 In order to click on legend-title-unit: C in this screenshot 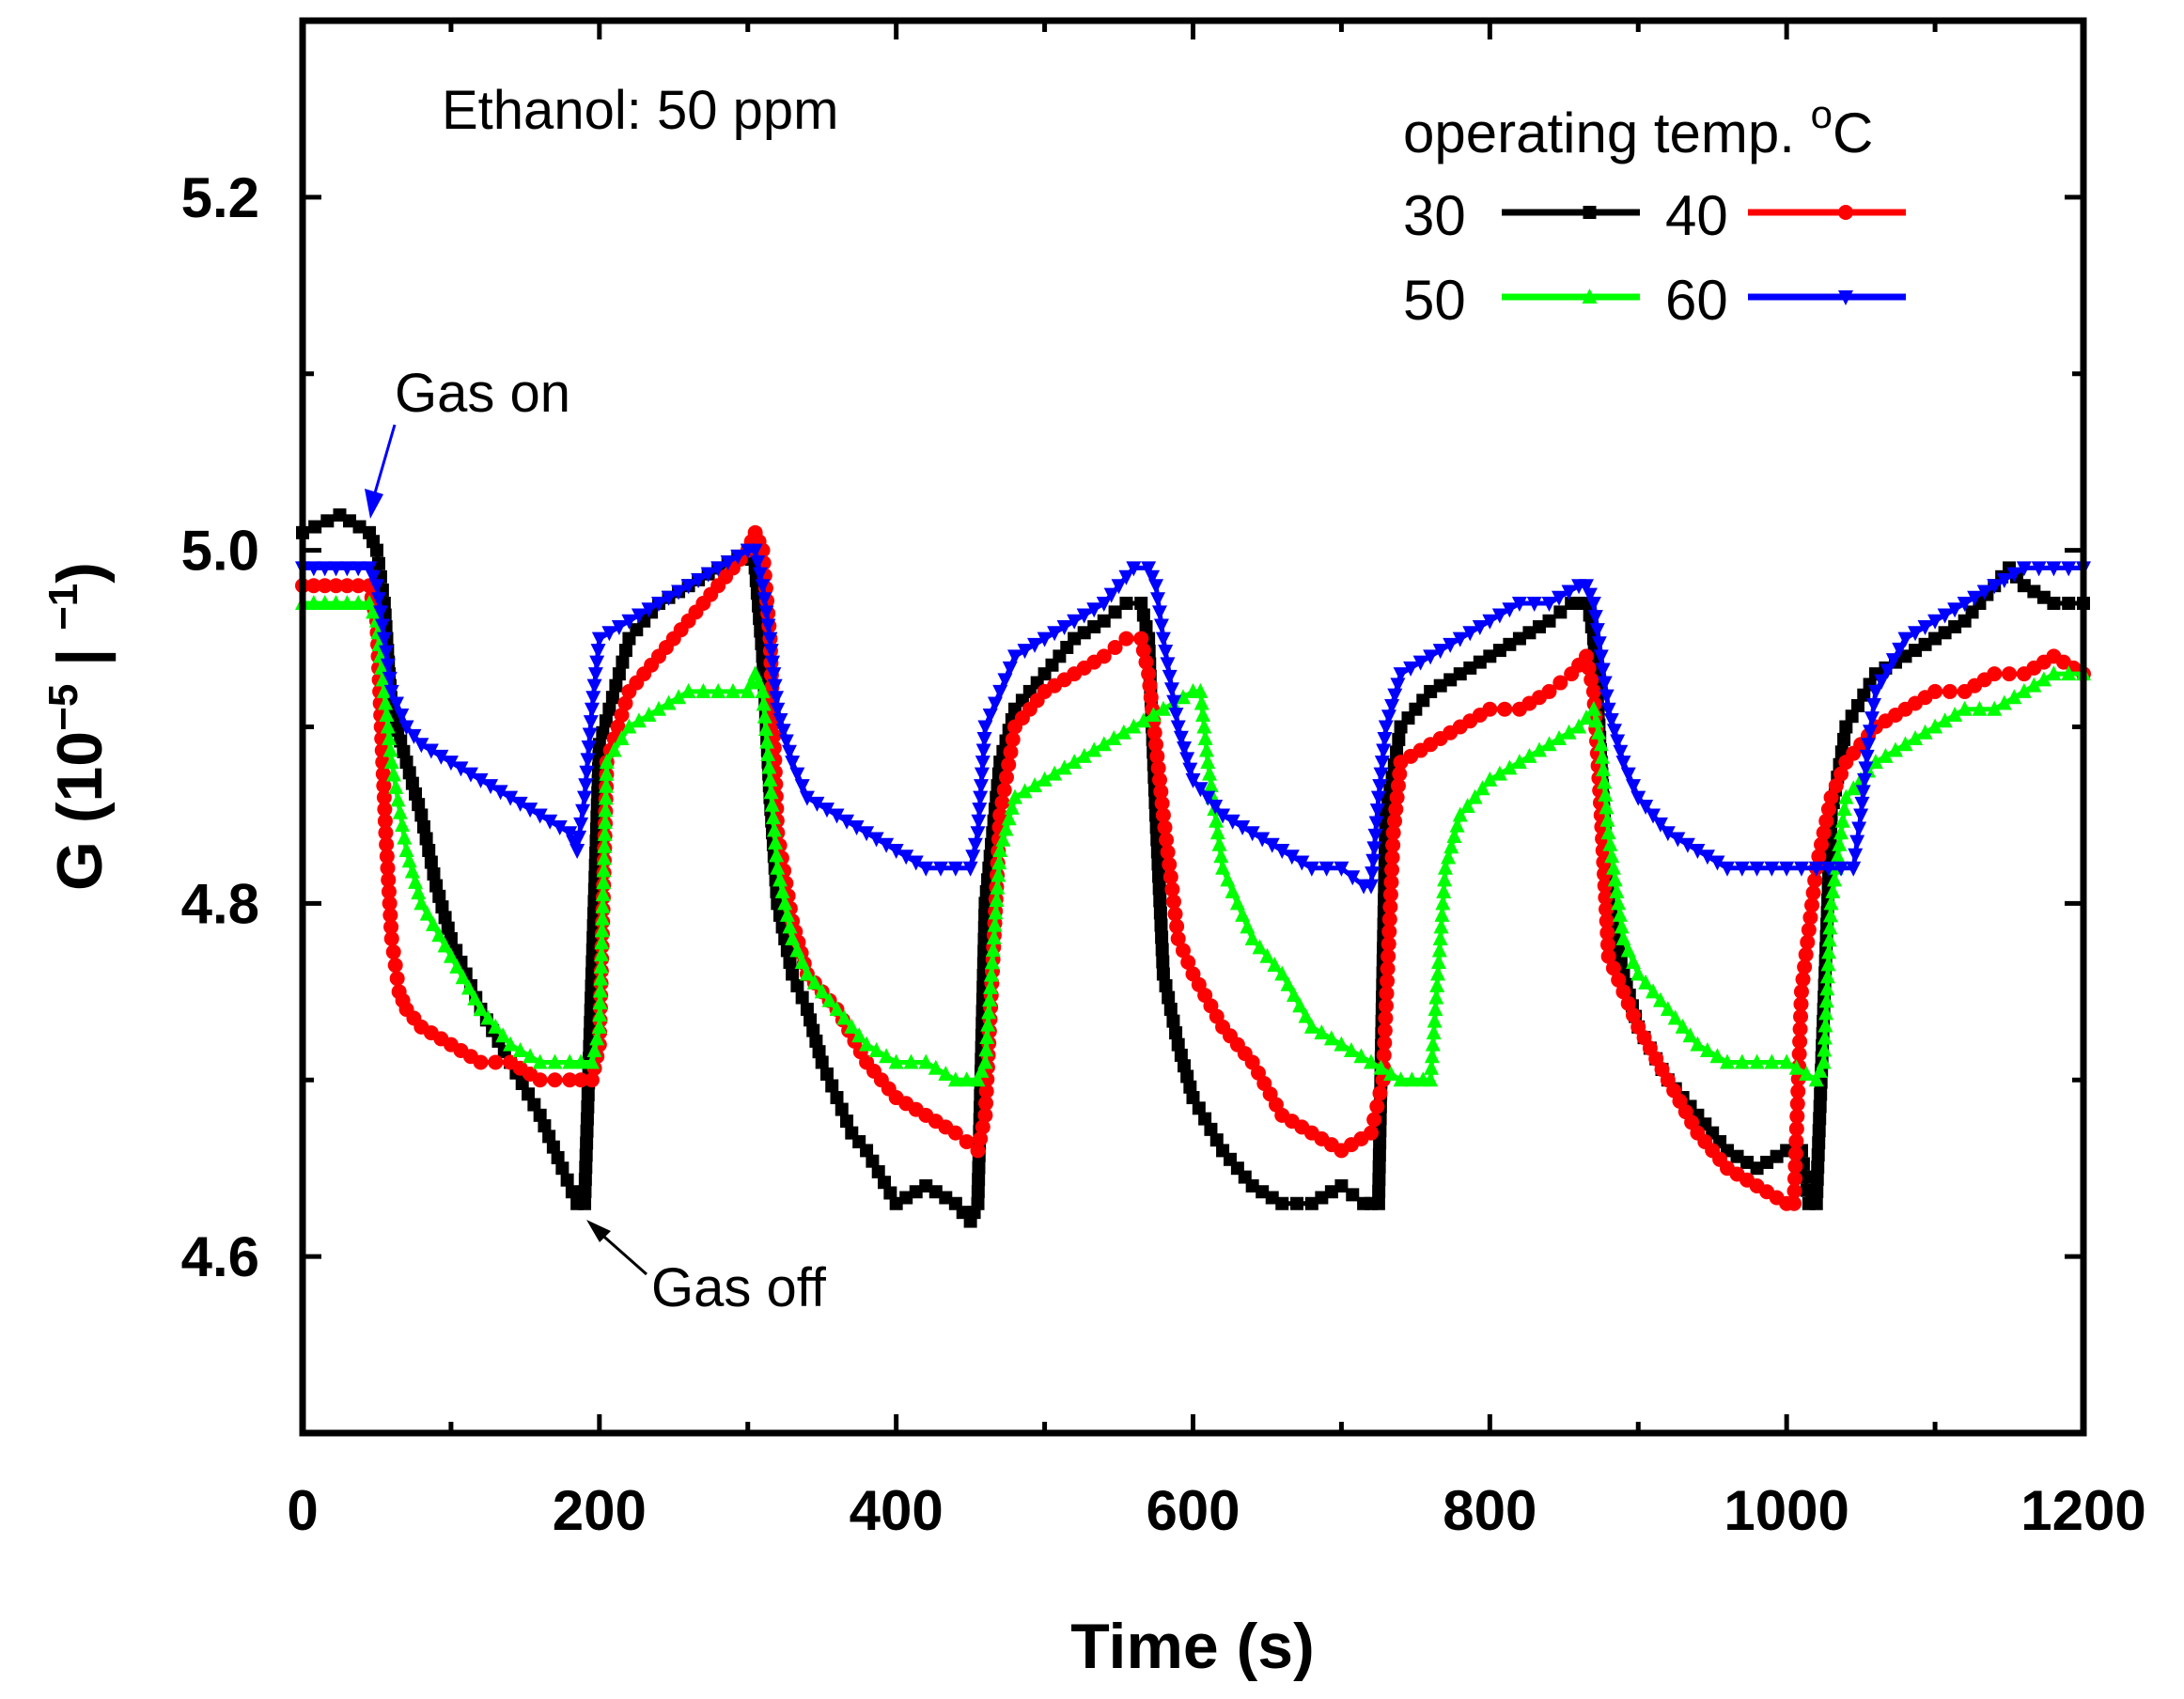, I will do `click(1853, 132)`.